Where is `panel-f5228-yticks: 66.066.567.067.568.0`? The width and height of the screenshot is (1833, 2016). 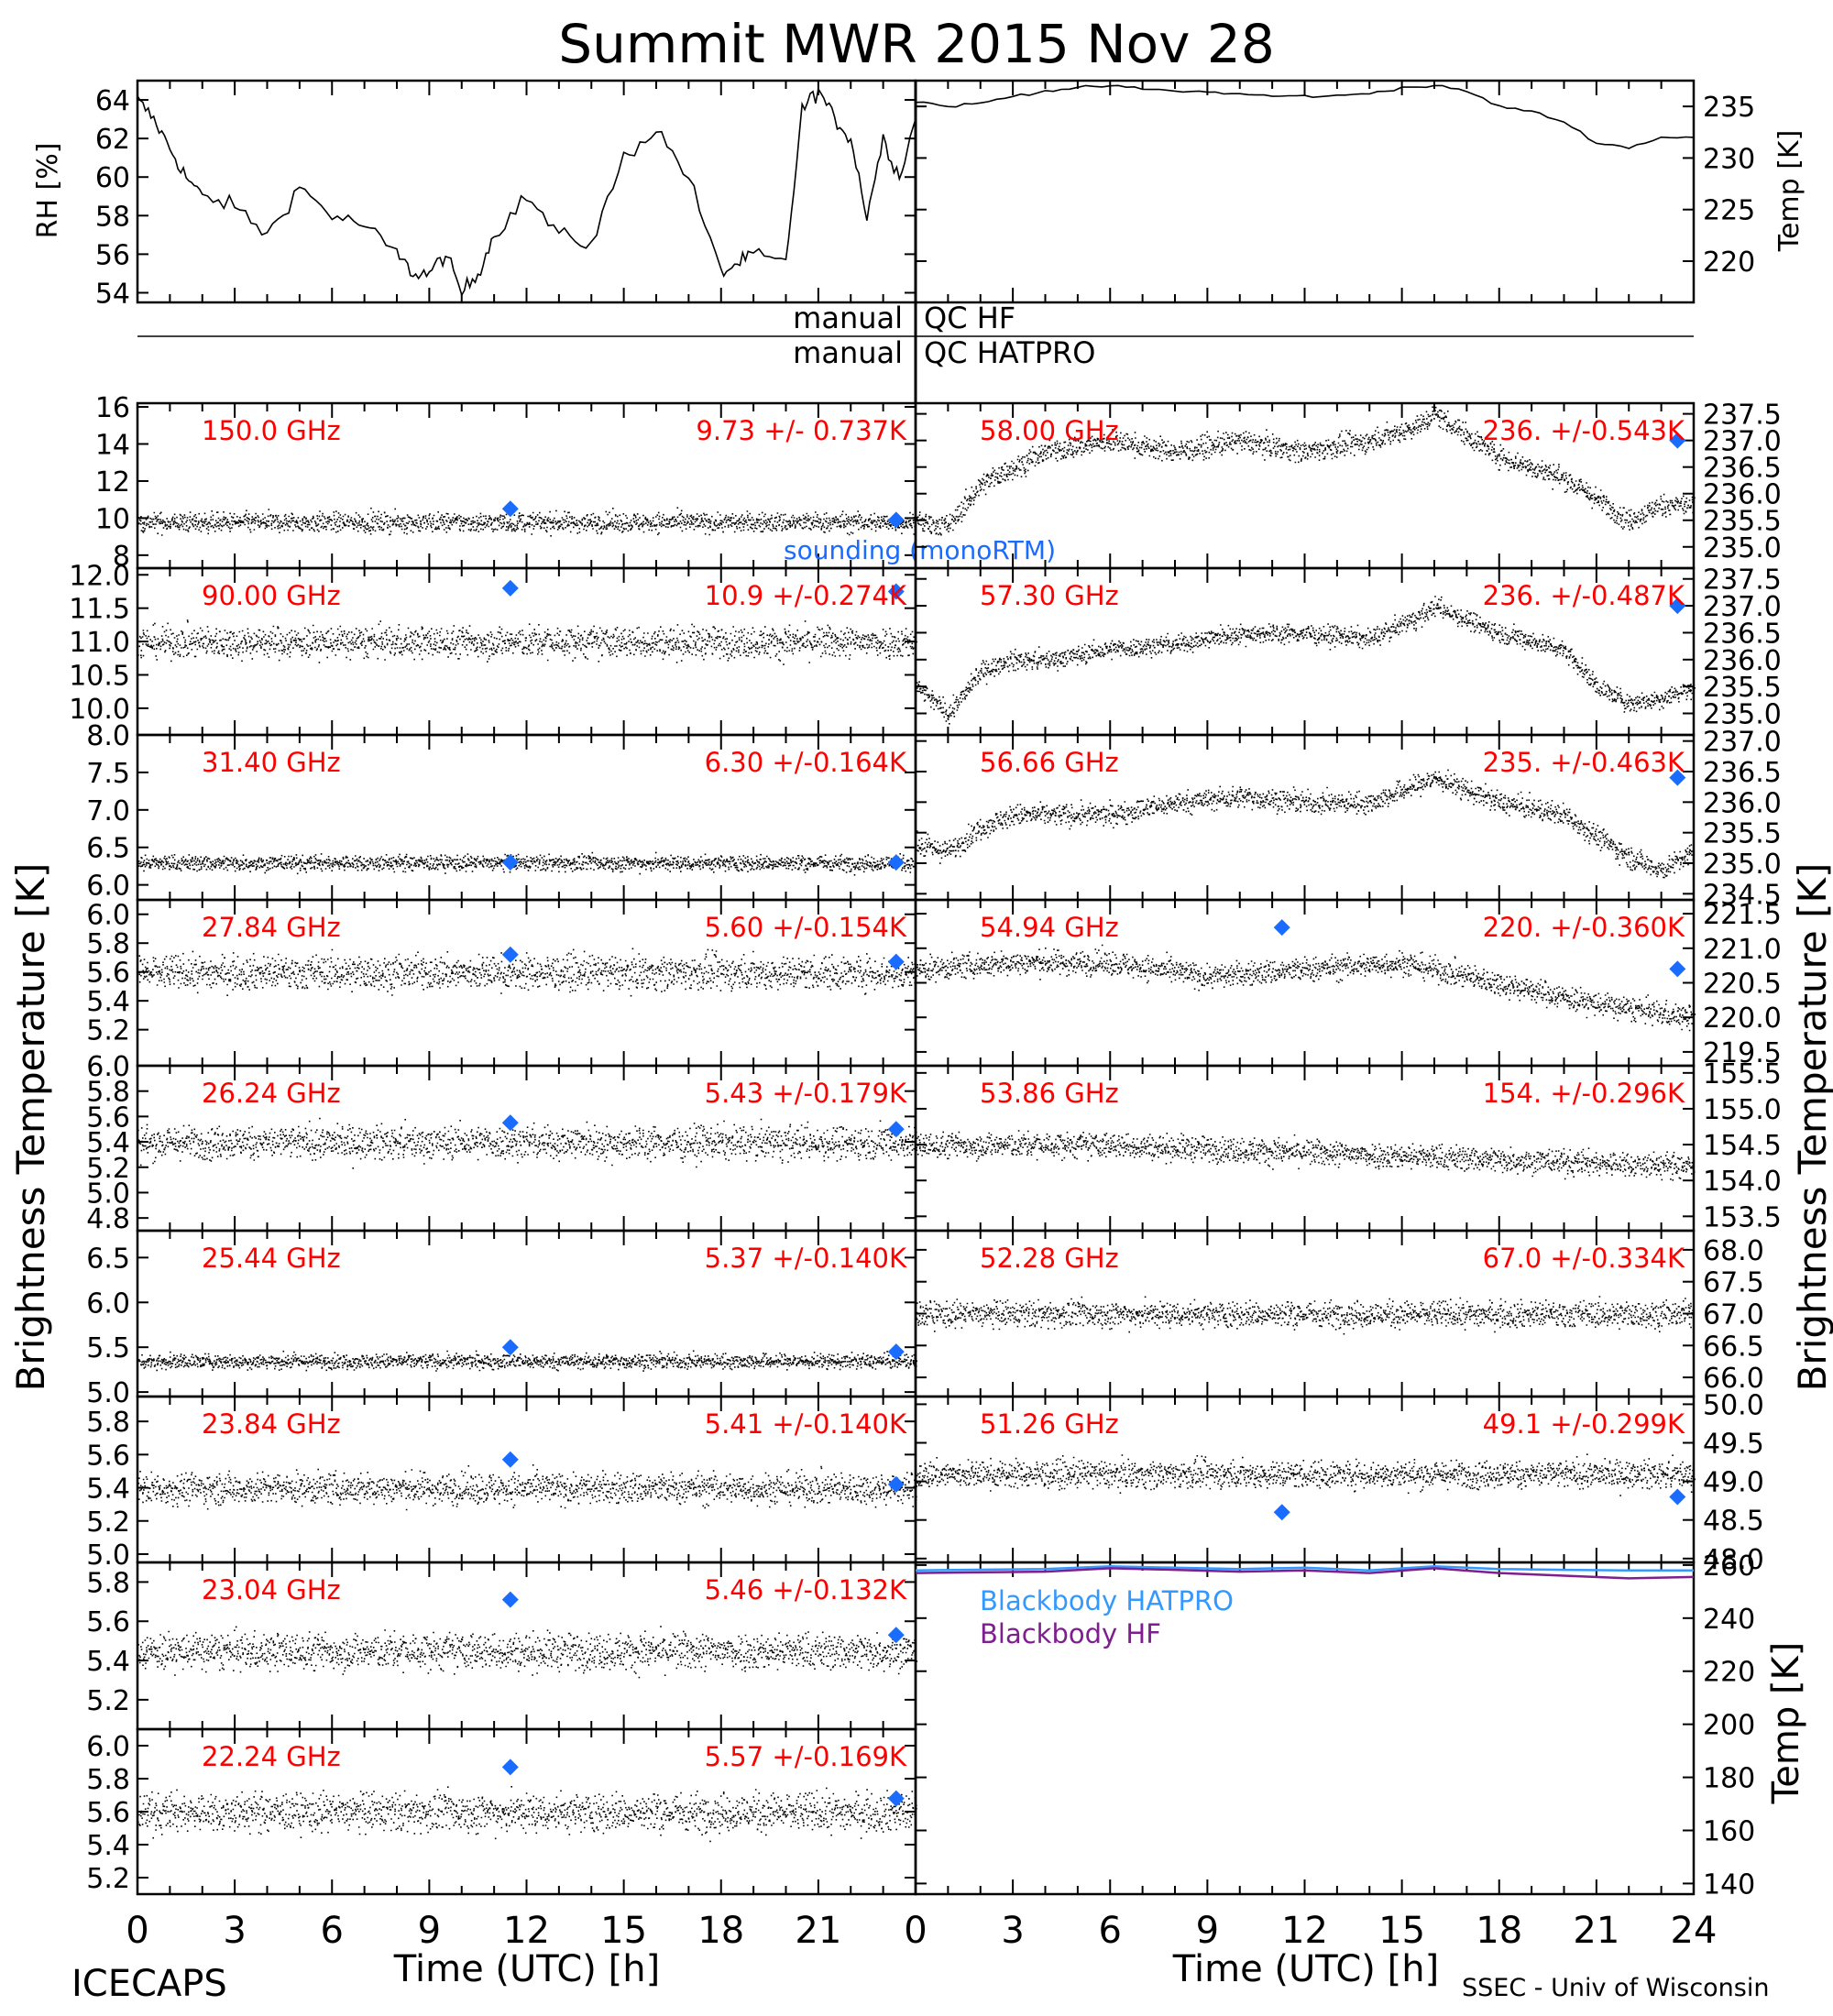 panel-f5228-yticks: 66.066.567.067.568.0 is located at coordinates (1340, 1315).